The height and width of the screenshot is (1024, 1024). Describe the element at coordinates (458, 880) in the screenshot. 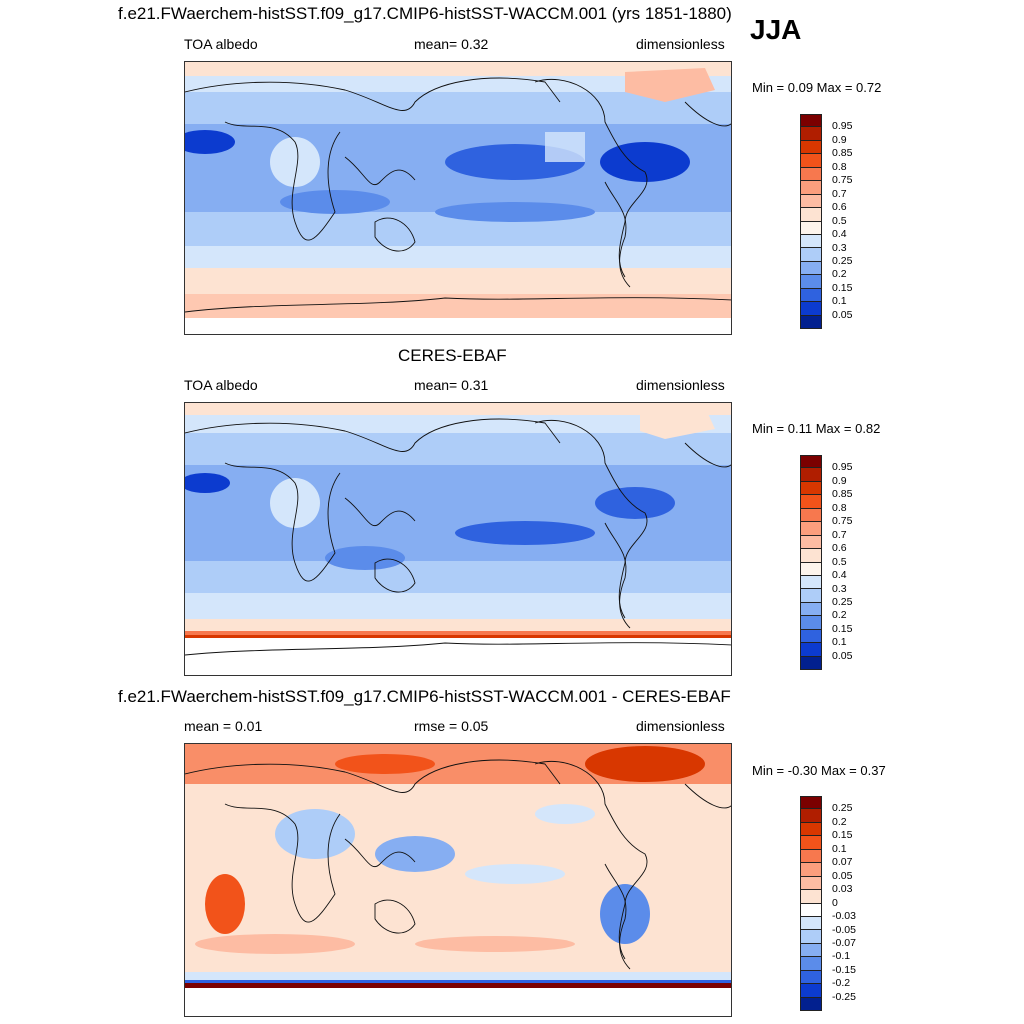

I see `panel3-map` at that location.